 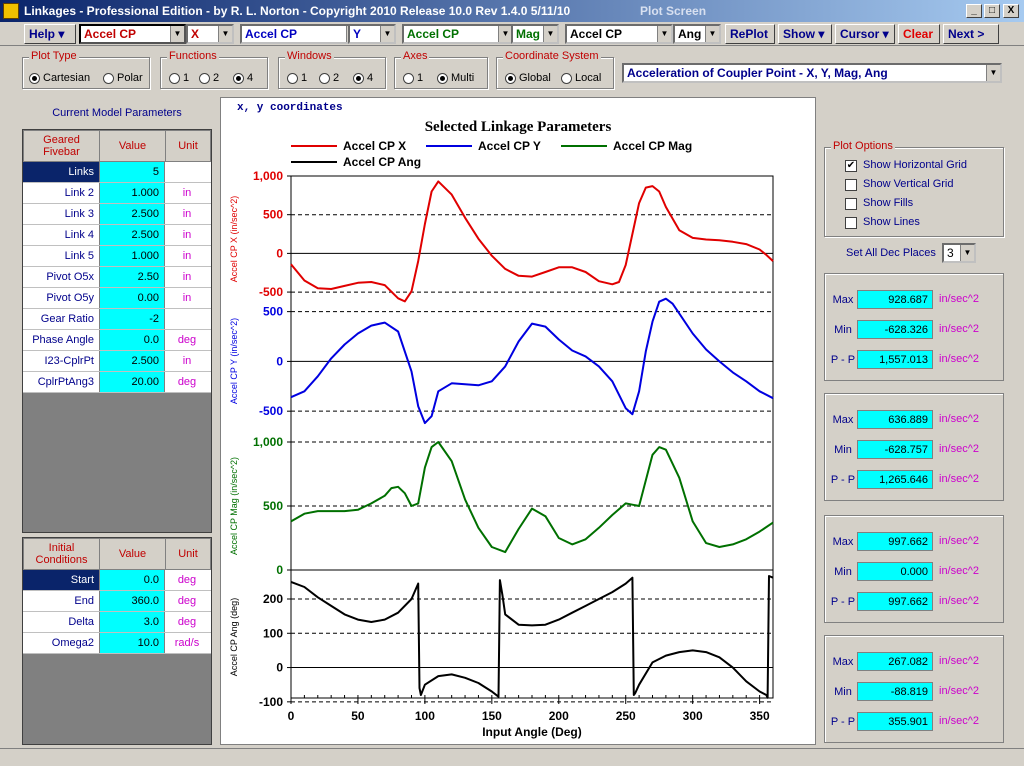 What do you see at coordinates (123, 78) in the screenshot?
I see `radio-polar: Polar` at bounding box center [123, 78].